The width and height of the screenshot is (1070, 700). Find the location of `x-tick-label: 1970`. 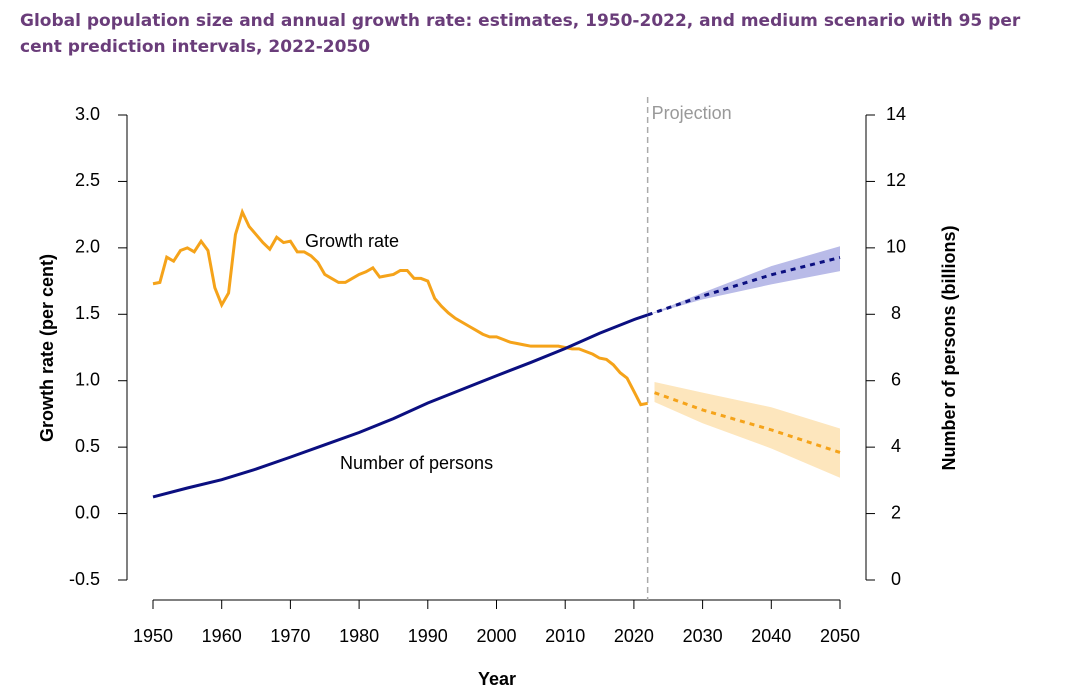

x-tick-label: 1970 is located at coordinates (290, 636).